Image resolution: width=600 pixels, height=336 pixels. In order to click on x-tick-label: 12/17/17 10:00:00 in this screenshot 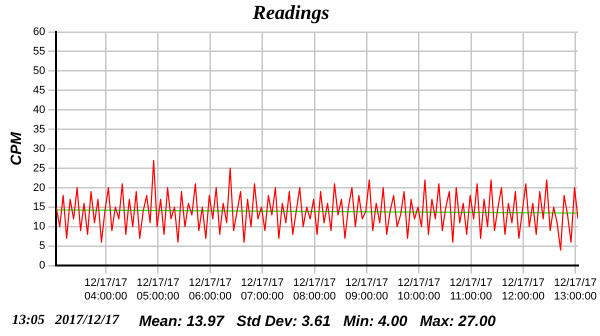, I will do `click(418, 289)`.